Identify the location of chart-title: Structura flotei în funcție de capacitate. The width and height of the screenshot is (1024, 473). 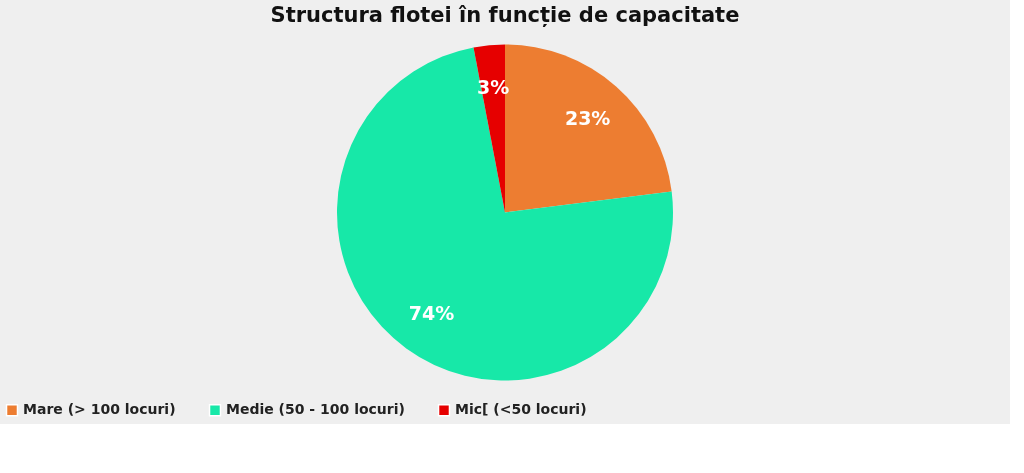
(505, 15).